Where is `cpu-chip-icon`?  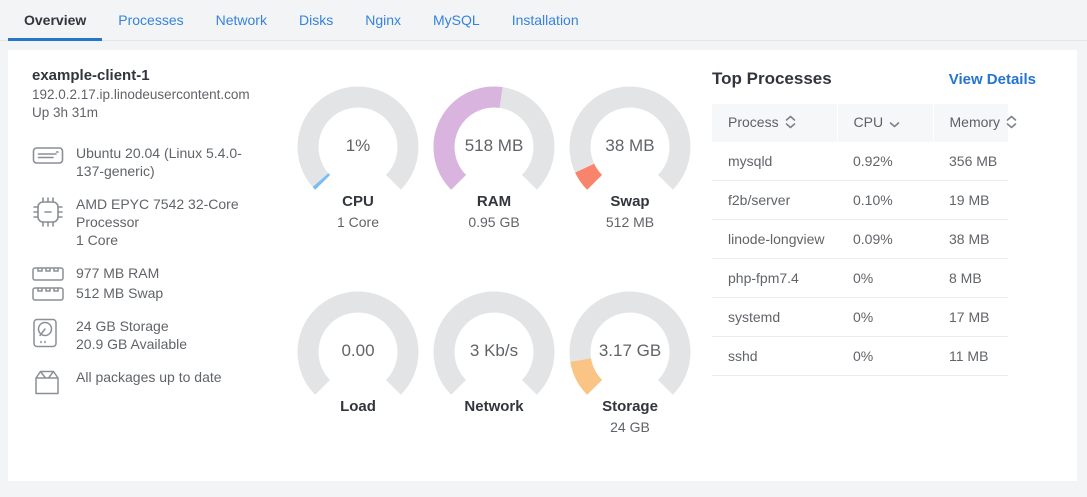
cpu-chip-icon is located at coordinates (54, 222).